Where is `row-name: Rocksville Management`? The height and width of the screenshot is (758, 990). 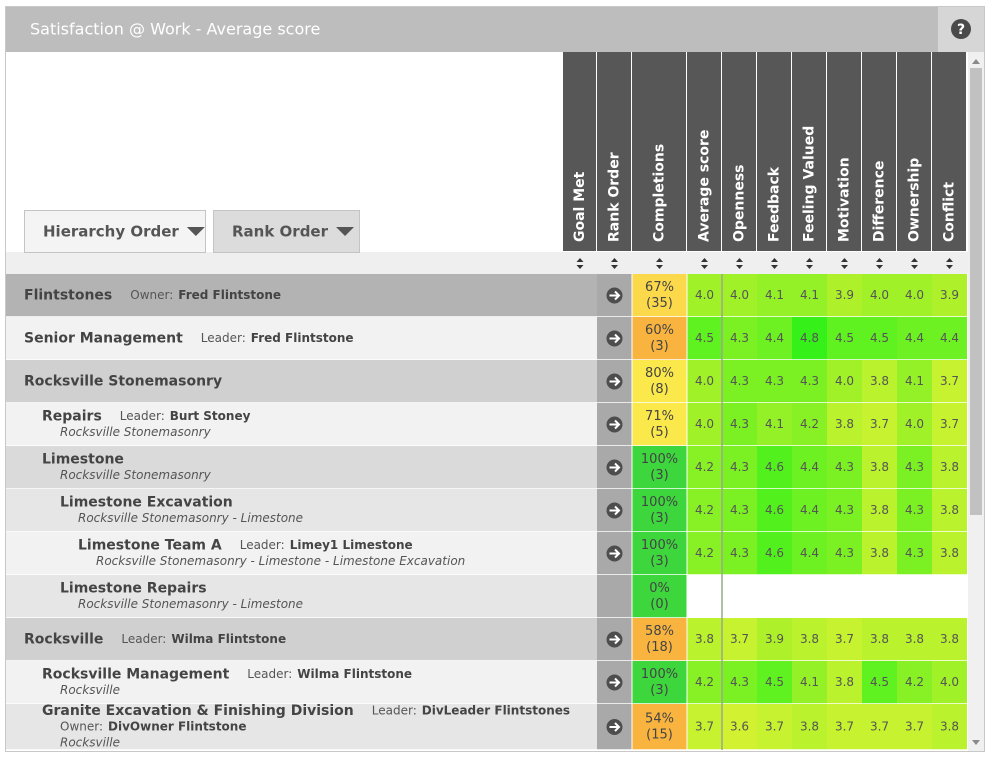 row-name: Rocksville Management is located at coordinates (136, 675).